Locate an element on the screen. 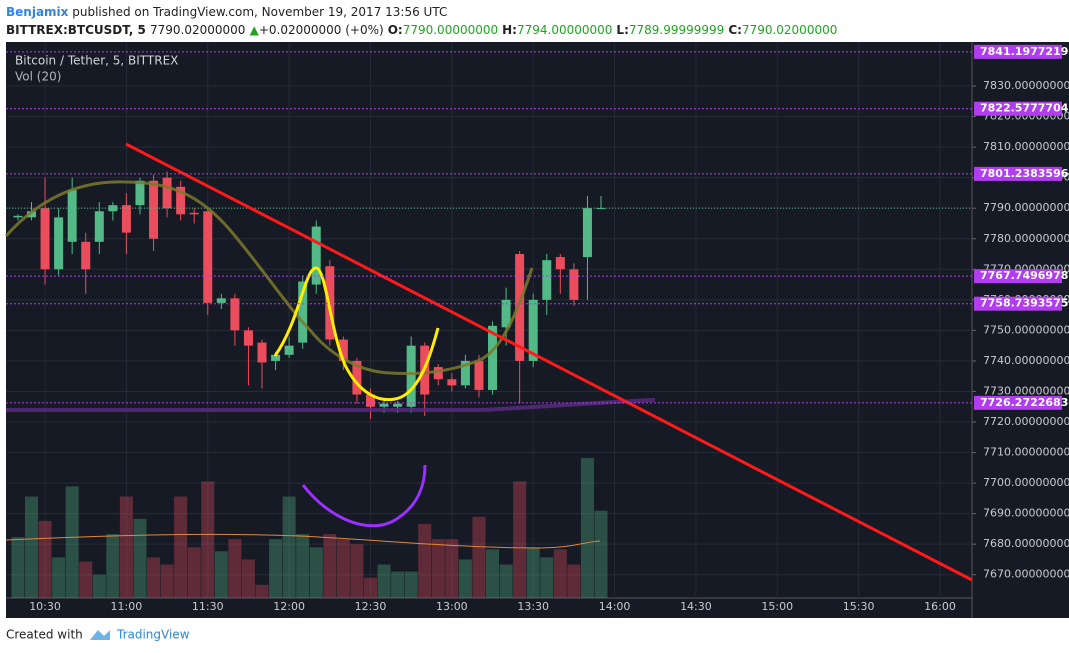 The width and height of the screenshot is (1069, 653). last-price: 7790.02000000 is located at coordinates (197, 30).